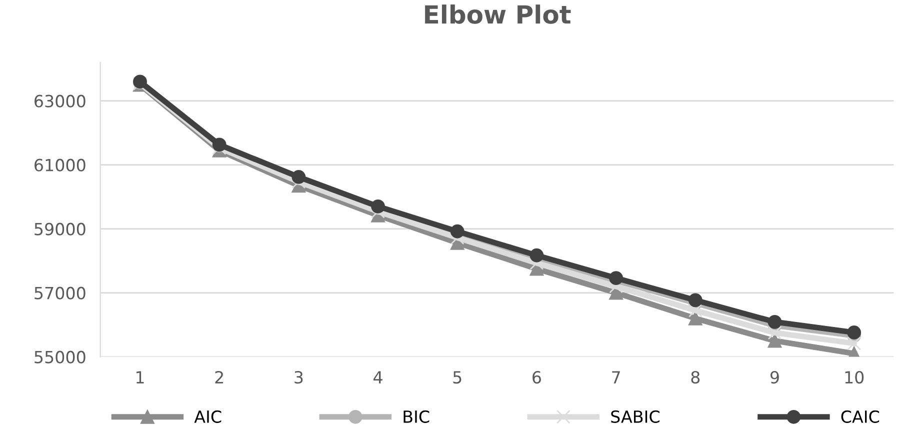 This screenshot has width=912, height=446. I want to click on x-tick-label: 7, so click(616, 377).